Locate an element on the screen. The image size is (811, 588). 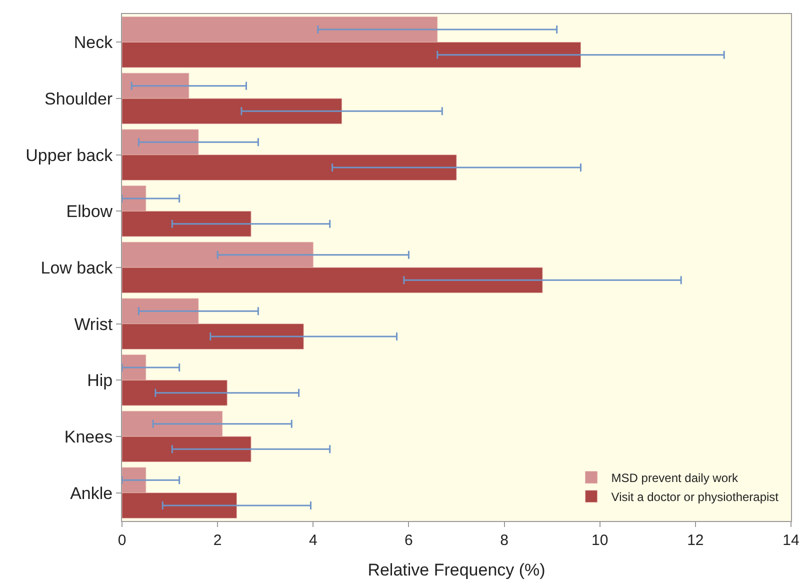
legend-label: Visit a doctor or physiotherapist is located at coordinates (695, 497).